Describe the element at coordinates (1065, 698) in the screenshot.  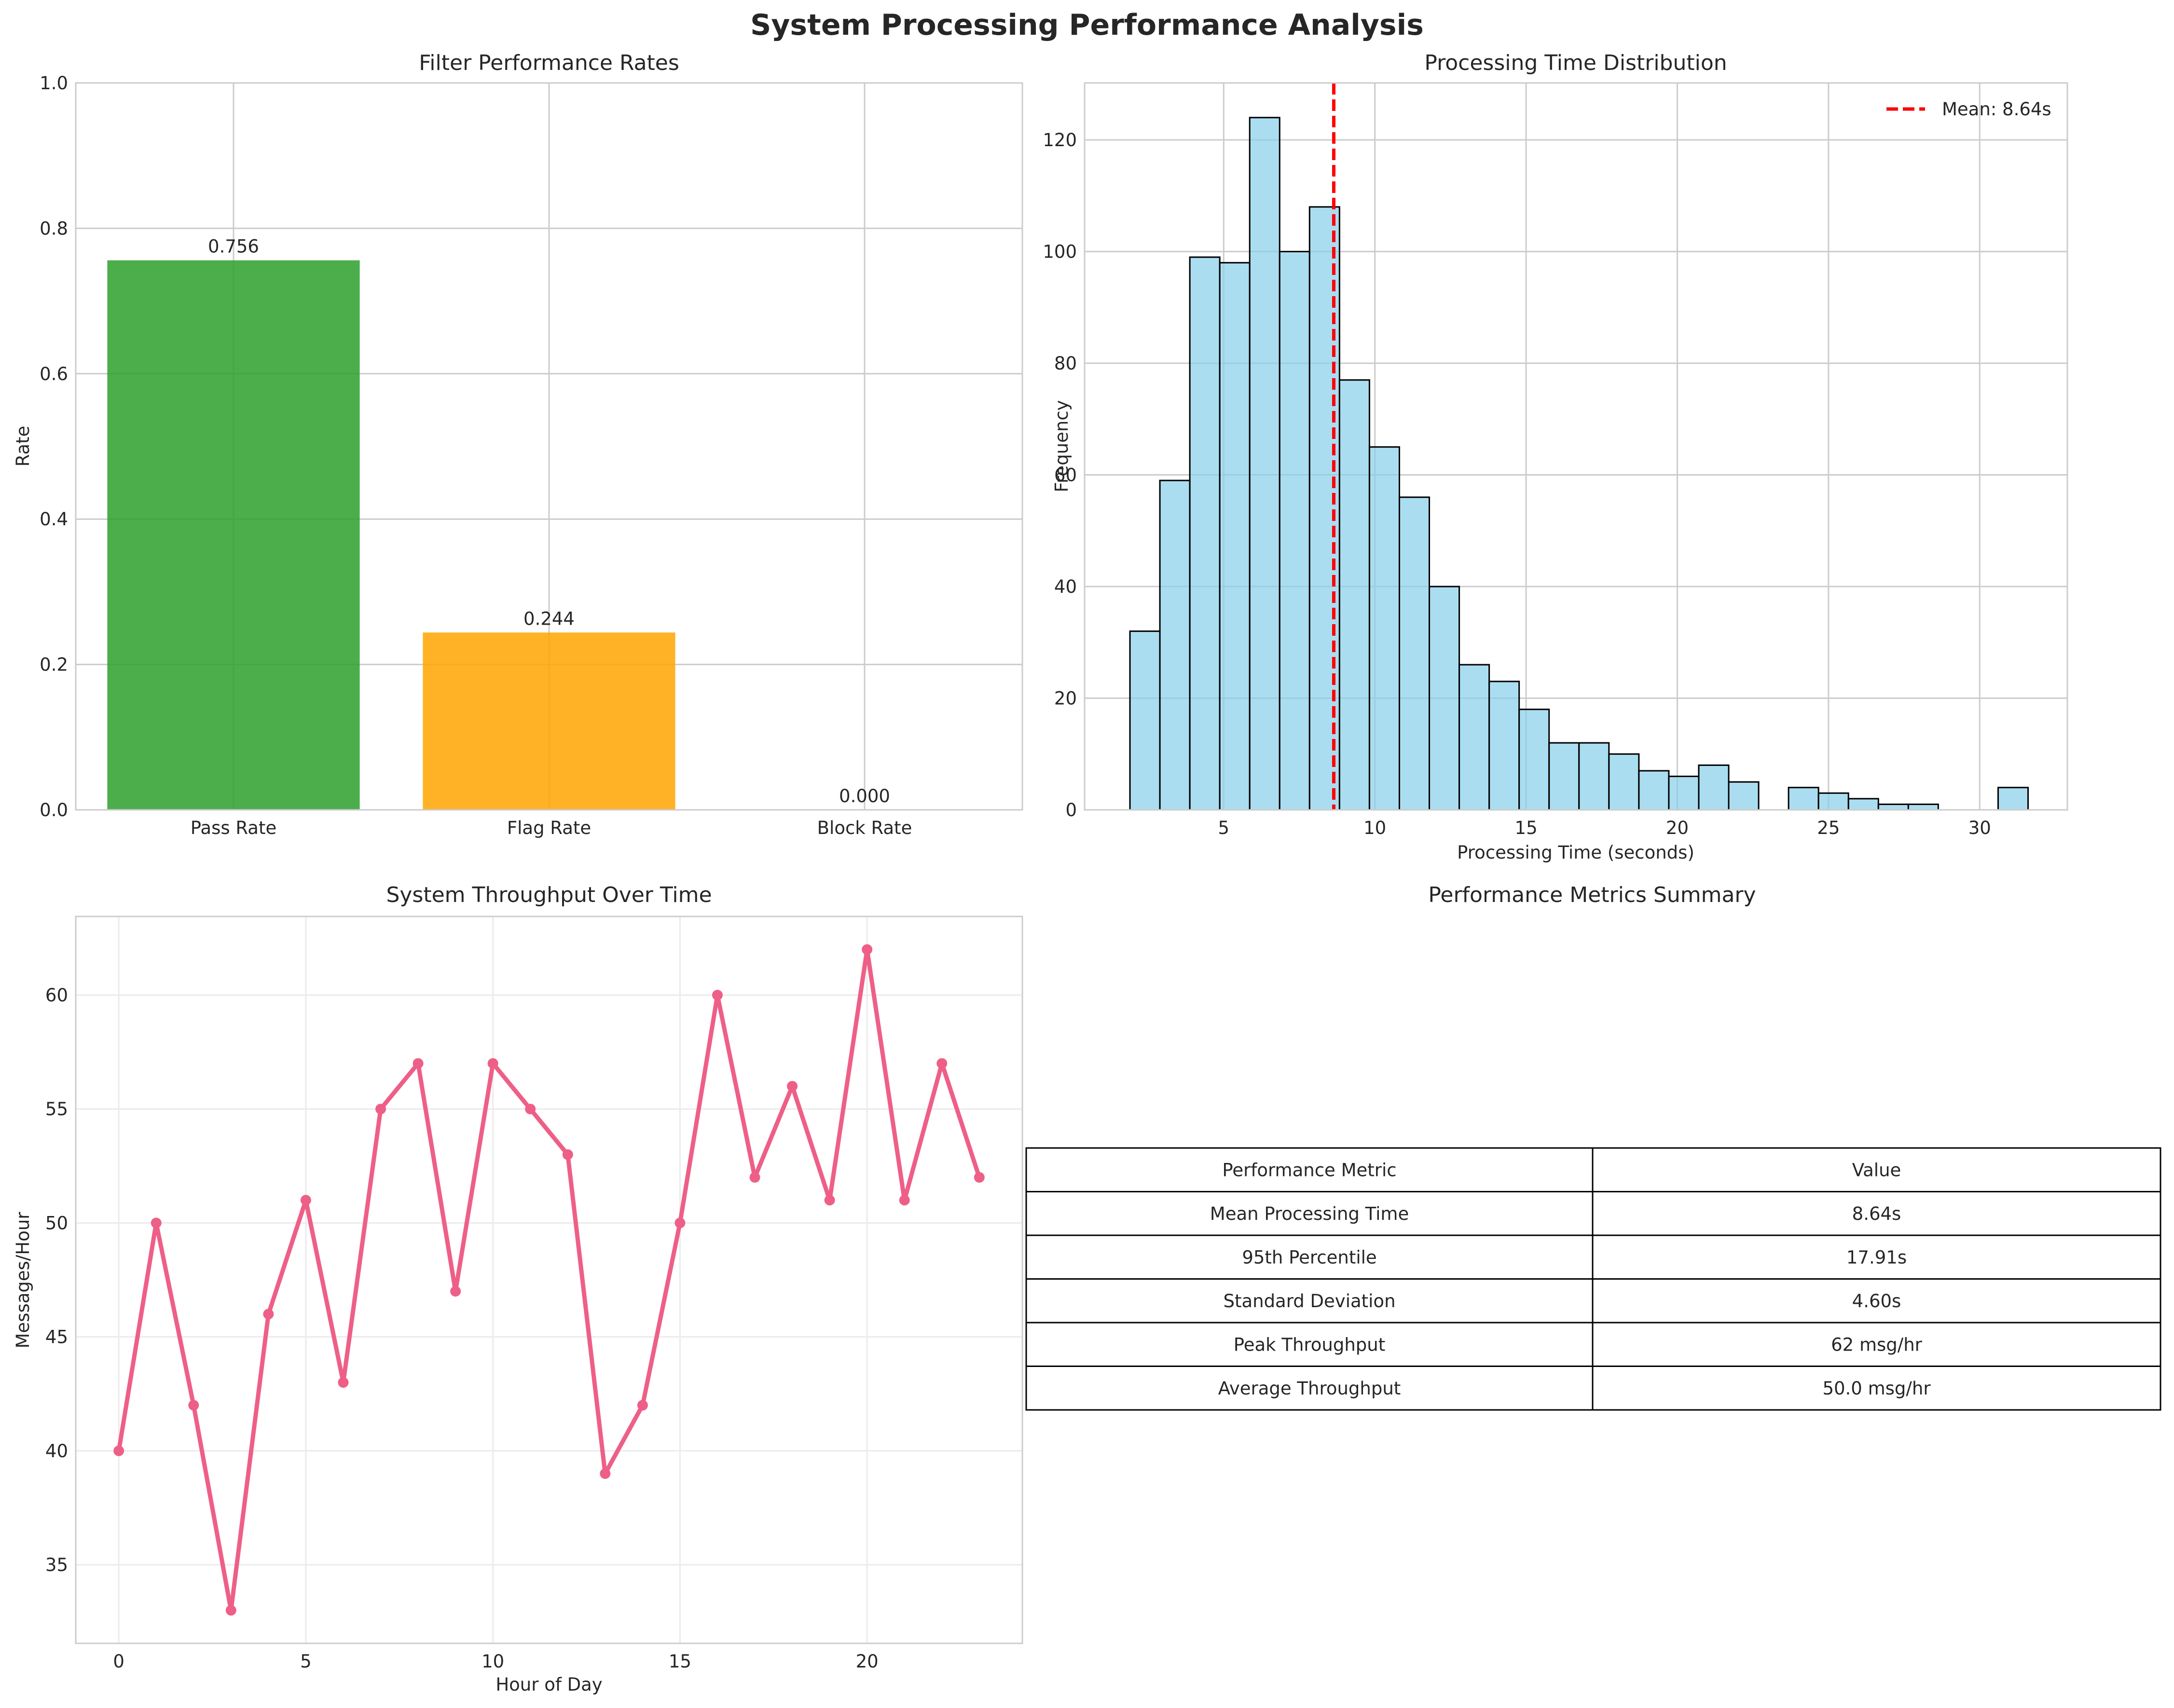
I see `histogram-ytick: 20` at that location.